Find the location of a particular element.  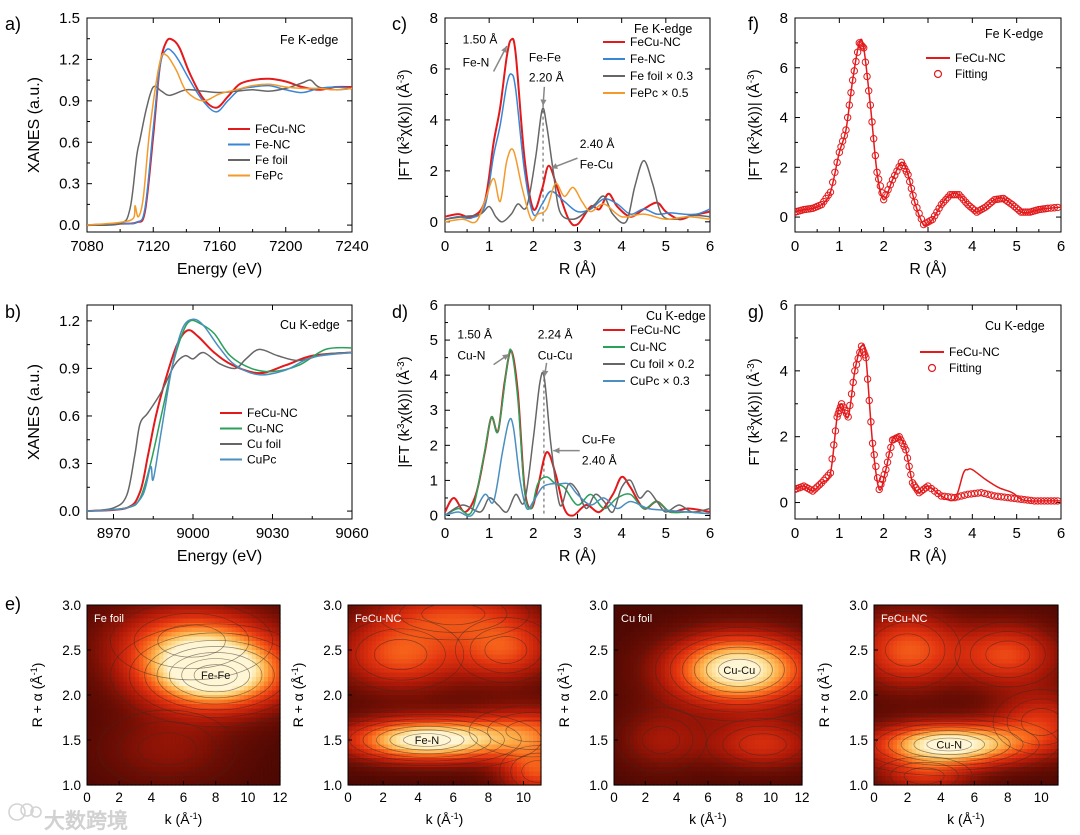

y-tick-label: 1.0 is located at coordinates (332, 785).